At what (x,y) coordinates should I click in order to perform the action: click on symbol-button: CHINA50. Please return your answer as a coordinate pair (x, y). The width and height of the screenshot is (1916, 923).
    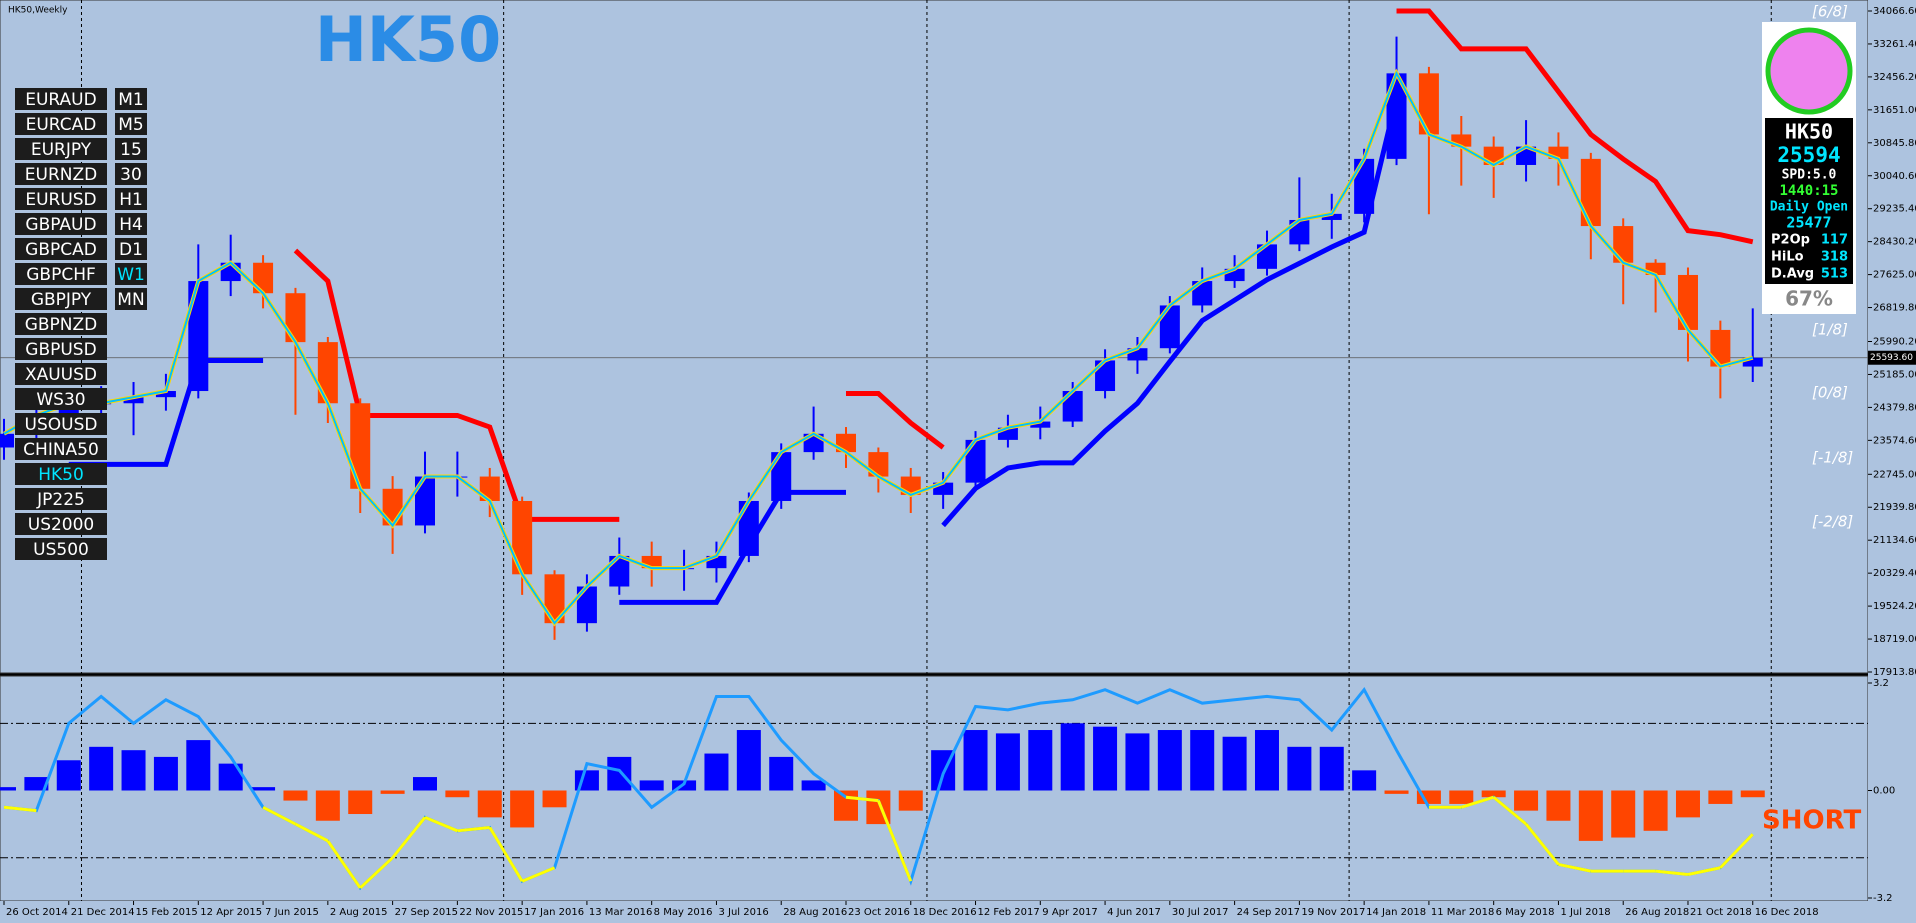
    Looking at the image, I should click on (61, 449).